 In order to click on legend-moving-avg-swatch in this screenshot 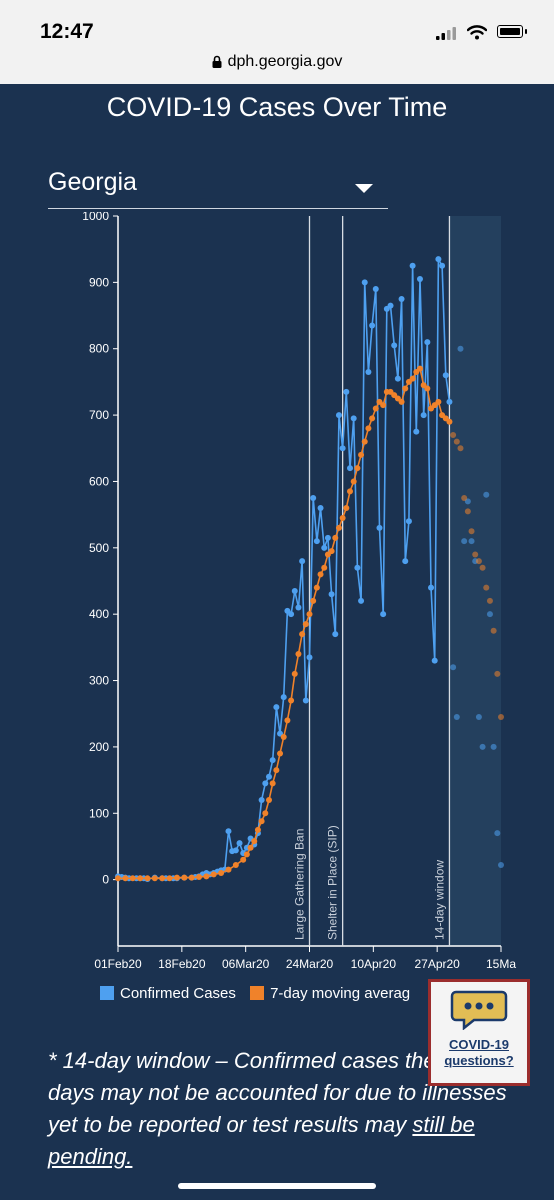, I will do `click(257, 993)`.